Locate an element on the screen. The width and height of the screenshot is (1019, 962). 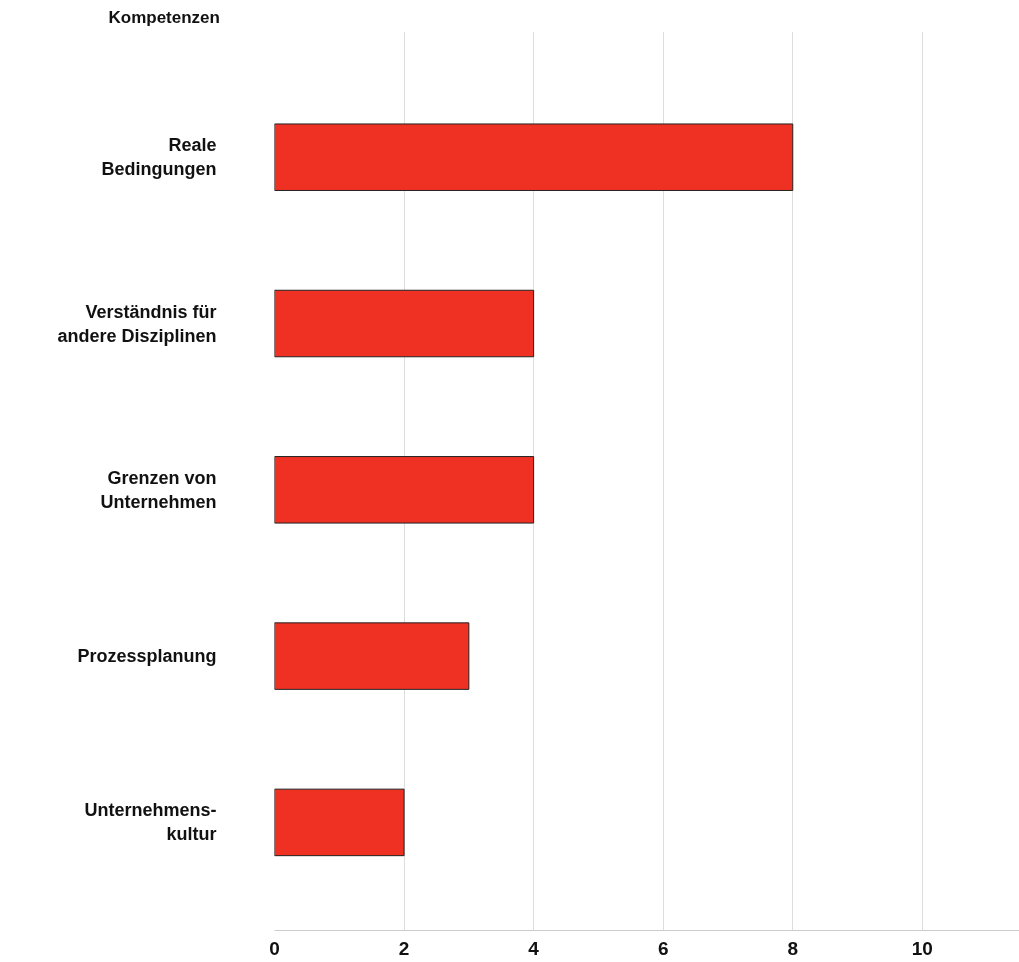
x-tick-label: 2 is located at coordinates (404, 948).